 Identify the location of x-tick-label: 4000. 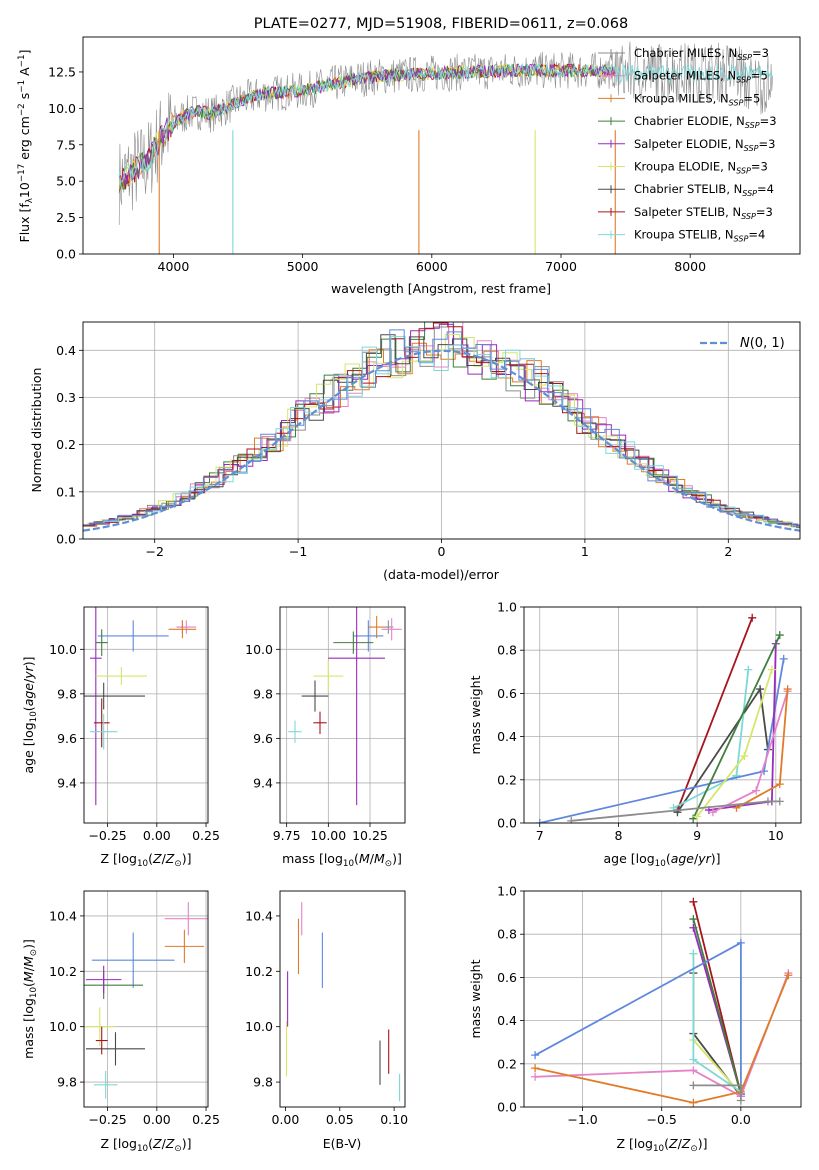
(174, 266).